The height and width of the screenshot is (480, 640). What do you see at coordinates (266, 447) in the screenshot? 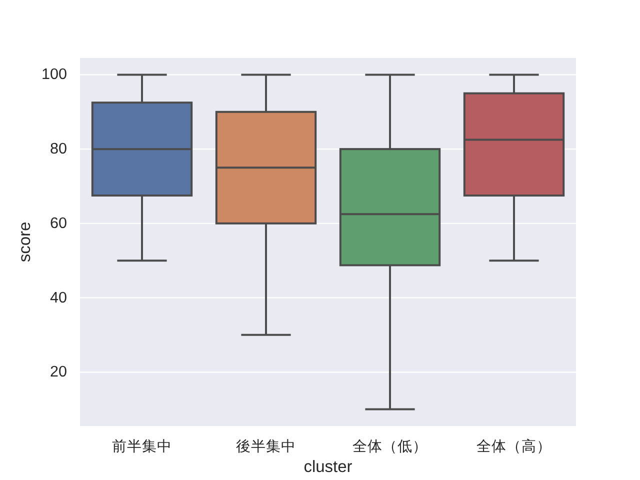
I see `xtick: 後半集中` at bounding box center [266, 447].